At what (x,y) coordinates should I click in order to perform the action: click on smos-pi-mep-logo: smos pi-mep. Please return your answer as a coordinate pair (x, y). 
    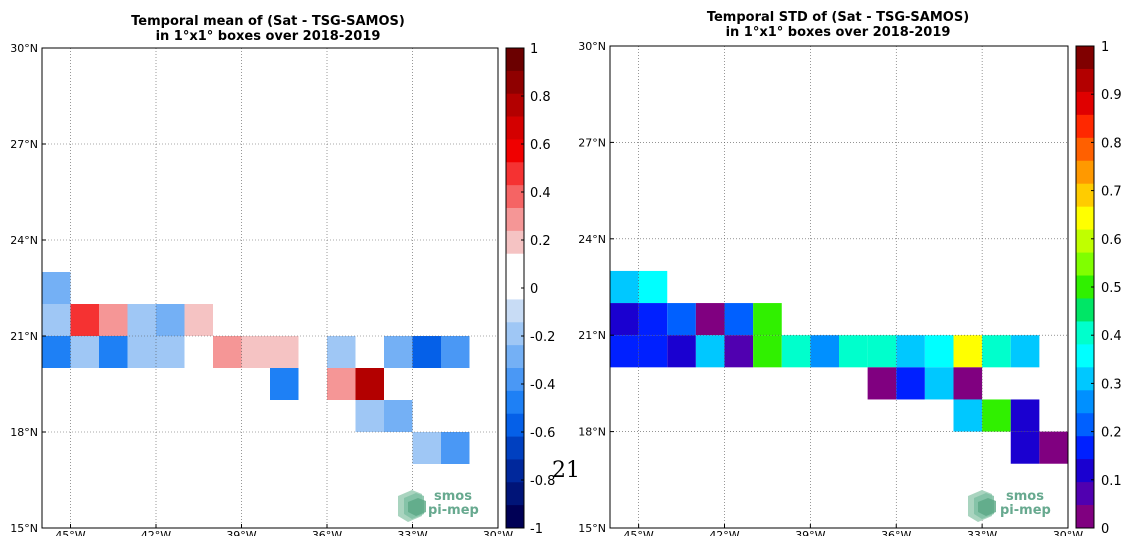
    Looking at the image, I should click on (438, 505).